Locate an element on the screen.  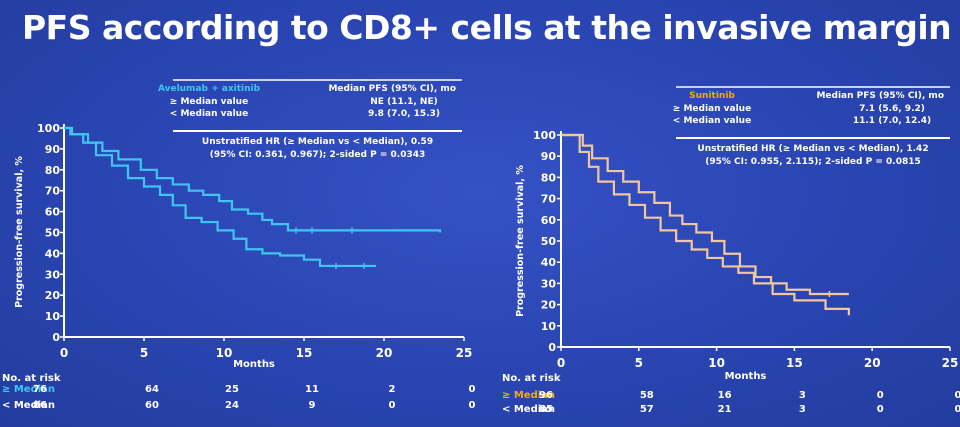
risk-value: 9 is located at coordinates (312, 405).